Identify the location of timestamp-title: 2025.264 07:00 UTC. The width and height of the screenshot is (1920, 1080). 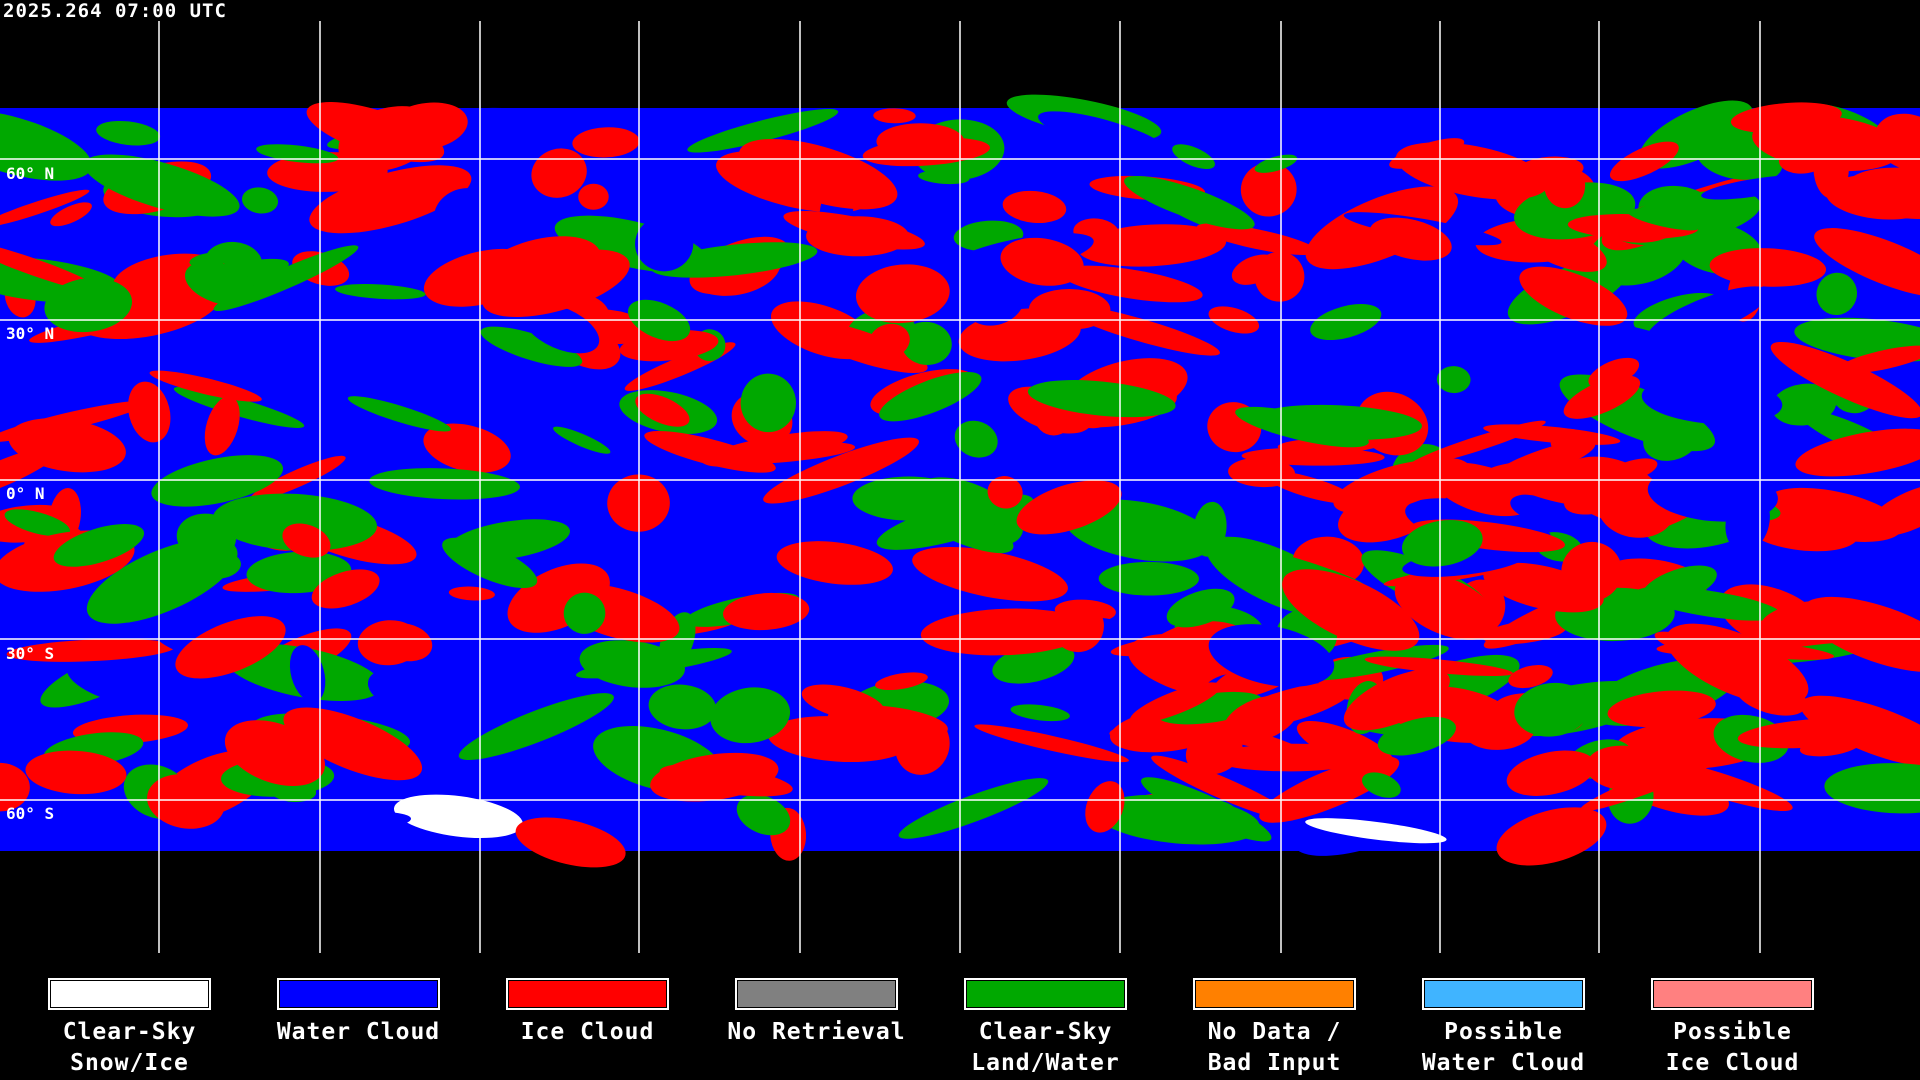
(115, 11).